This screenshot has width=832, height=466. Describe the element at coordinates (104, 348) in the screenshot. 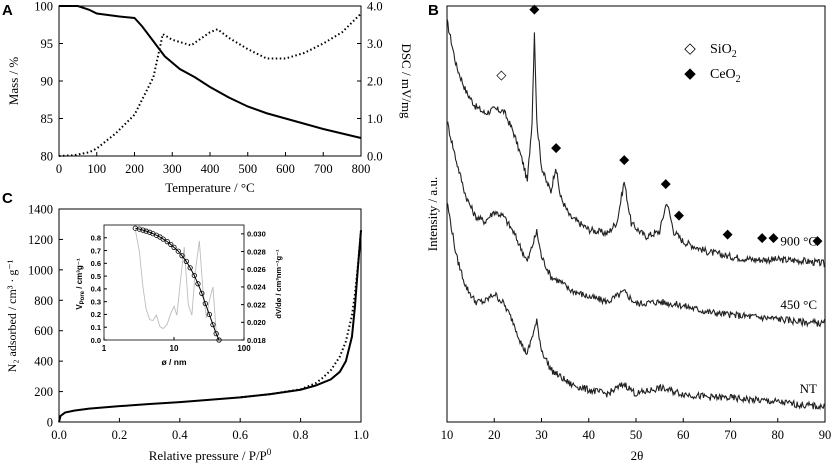

I see `inset-x-tick-label: 1` at that location.